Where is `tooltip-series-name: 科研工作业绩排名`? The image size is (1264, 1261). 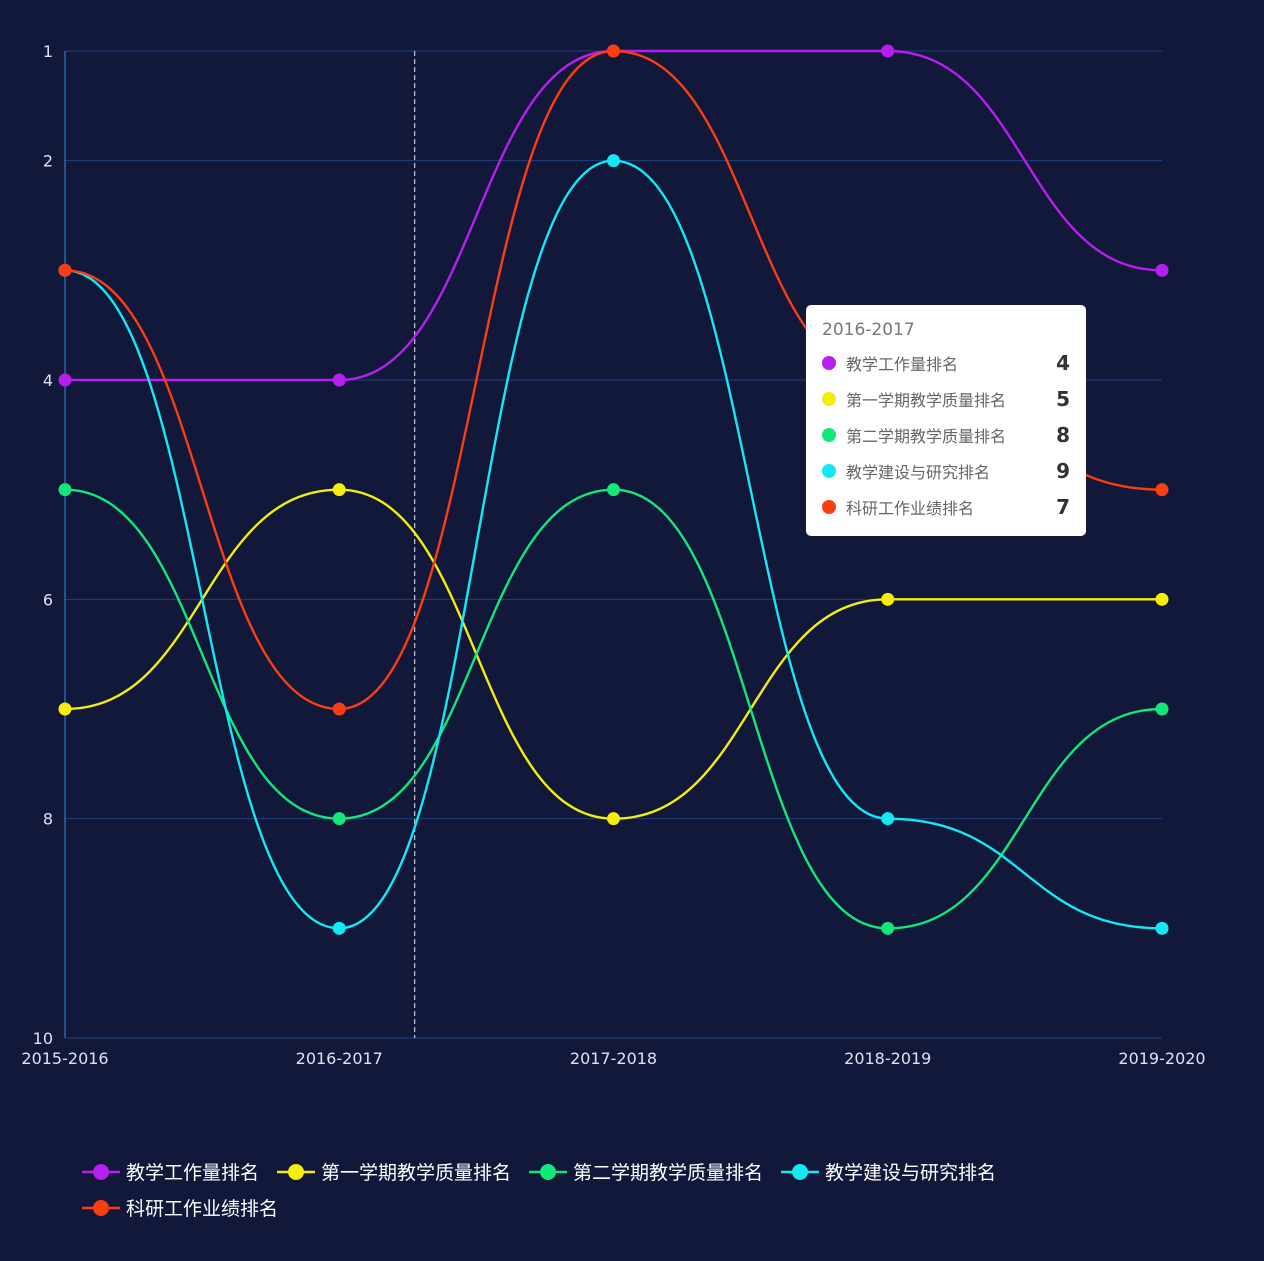 tooltip-series-name: 科研工作业绩排名 is located at coordinates (910, 508).